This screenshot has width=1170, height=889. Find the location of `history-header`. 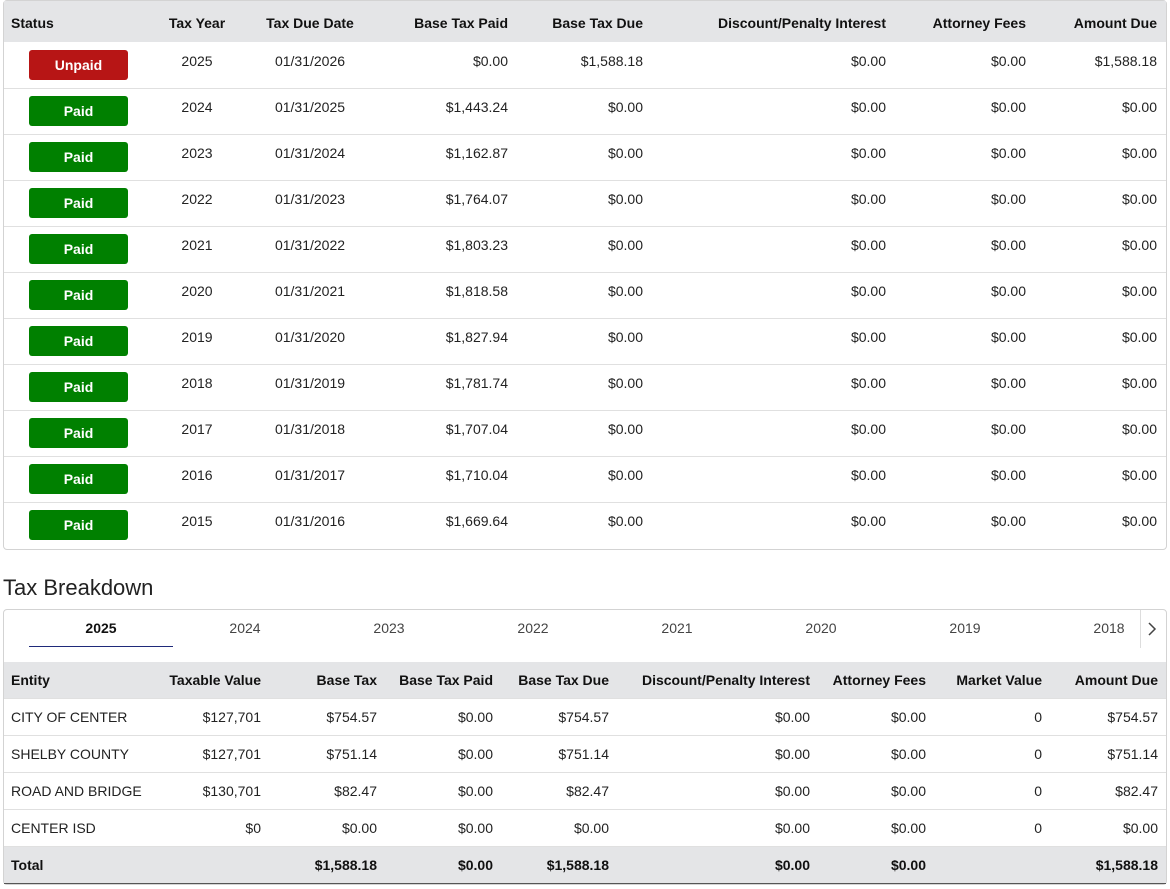

history-header is located at coordinates (585, 21).